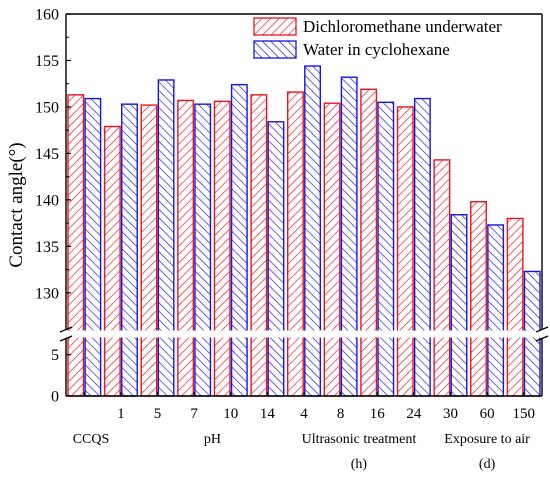  Describe the element at coordinates (523, 414) in the screenshot. I see `x-category-label-150: 150` at that location.